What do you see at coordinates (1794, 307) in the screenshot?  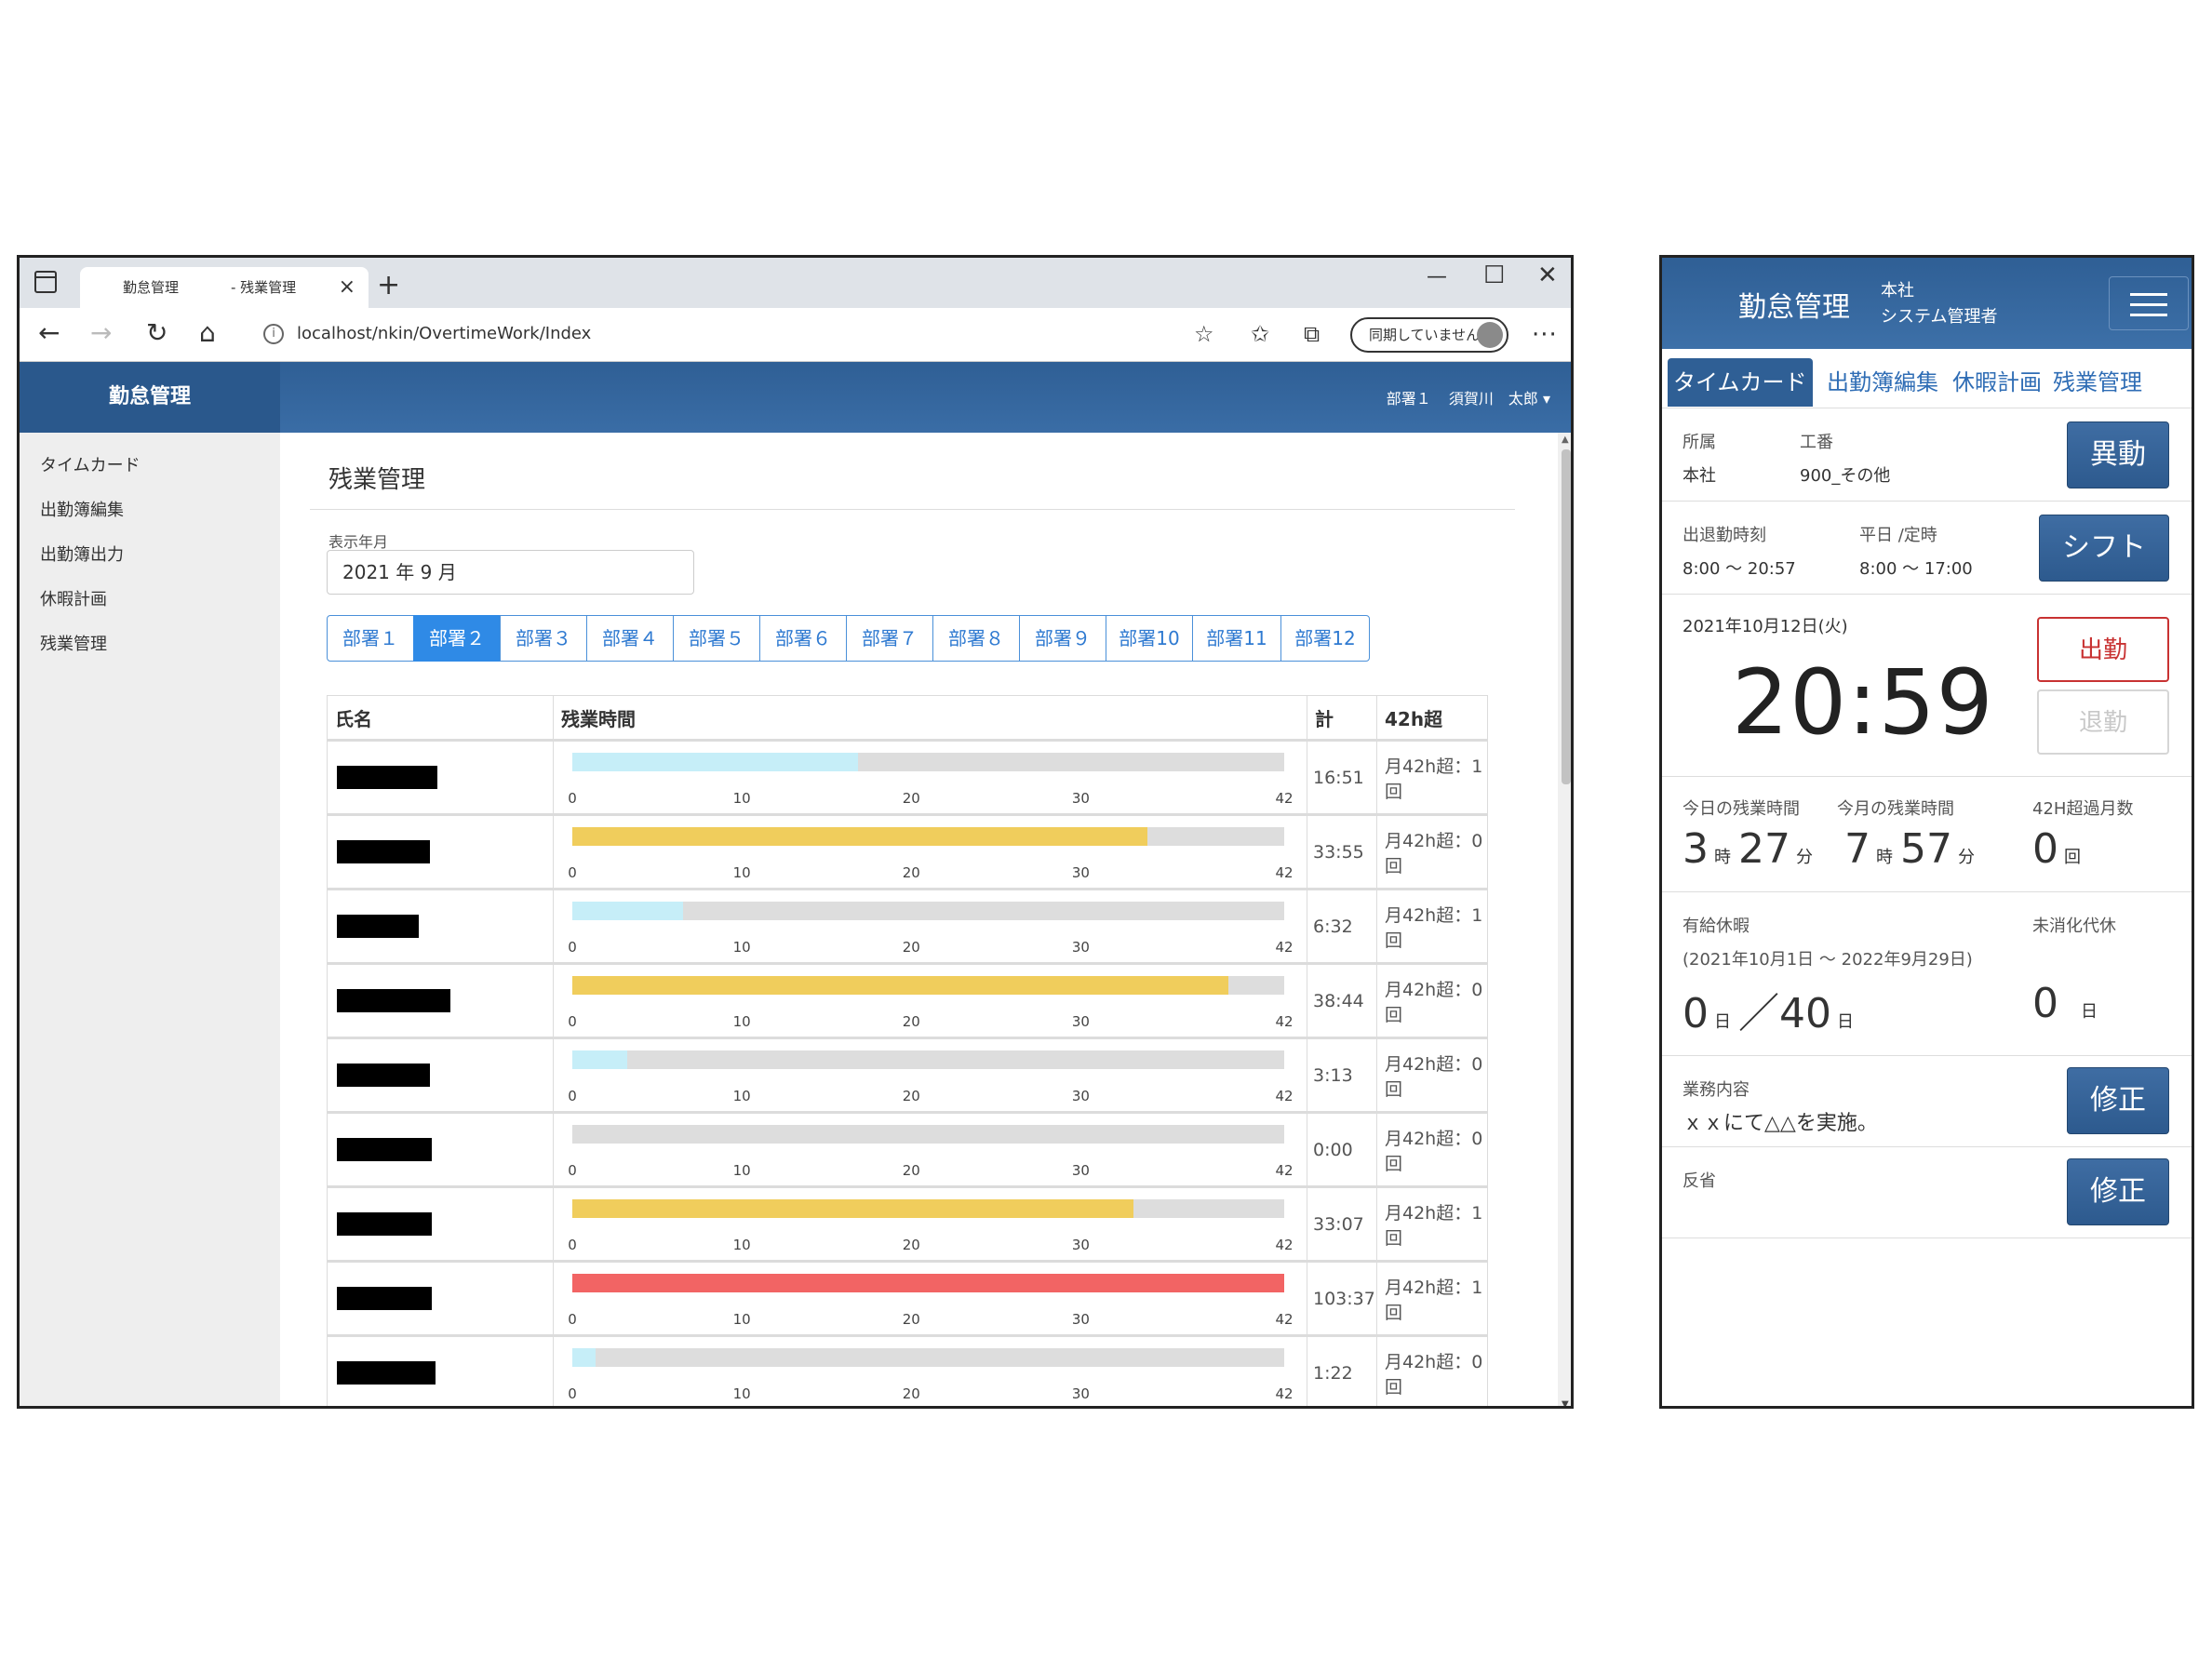 I see `mobile-brand: 勤怠管理` at bounding box center [1794, 307].